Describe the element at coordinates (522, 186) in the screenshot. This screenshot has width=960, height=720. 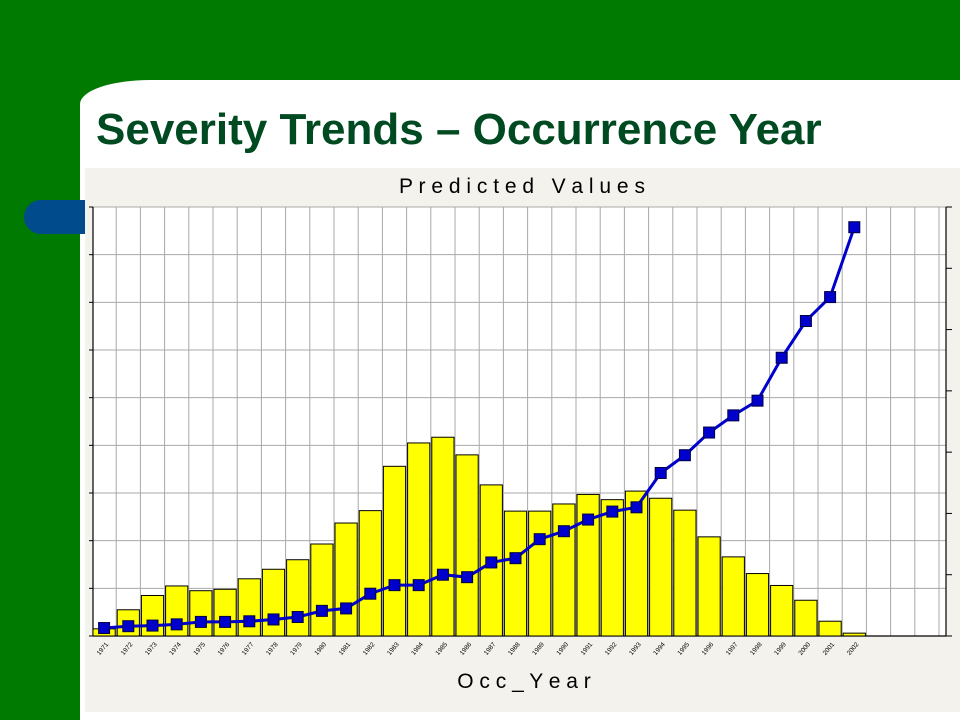
I see `chart-title: P r e d i c t e d V a l u e s` at that location.